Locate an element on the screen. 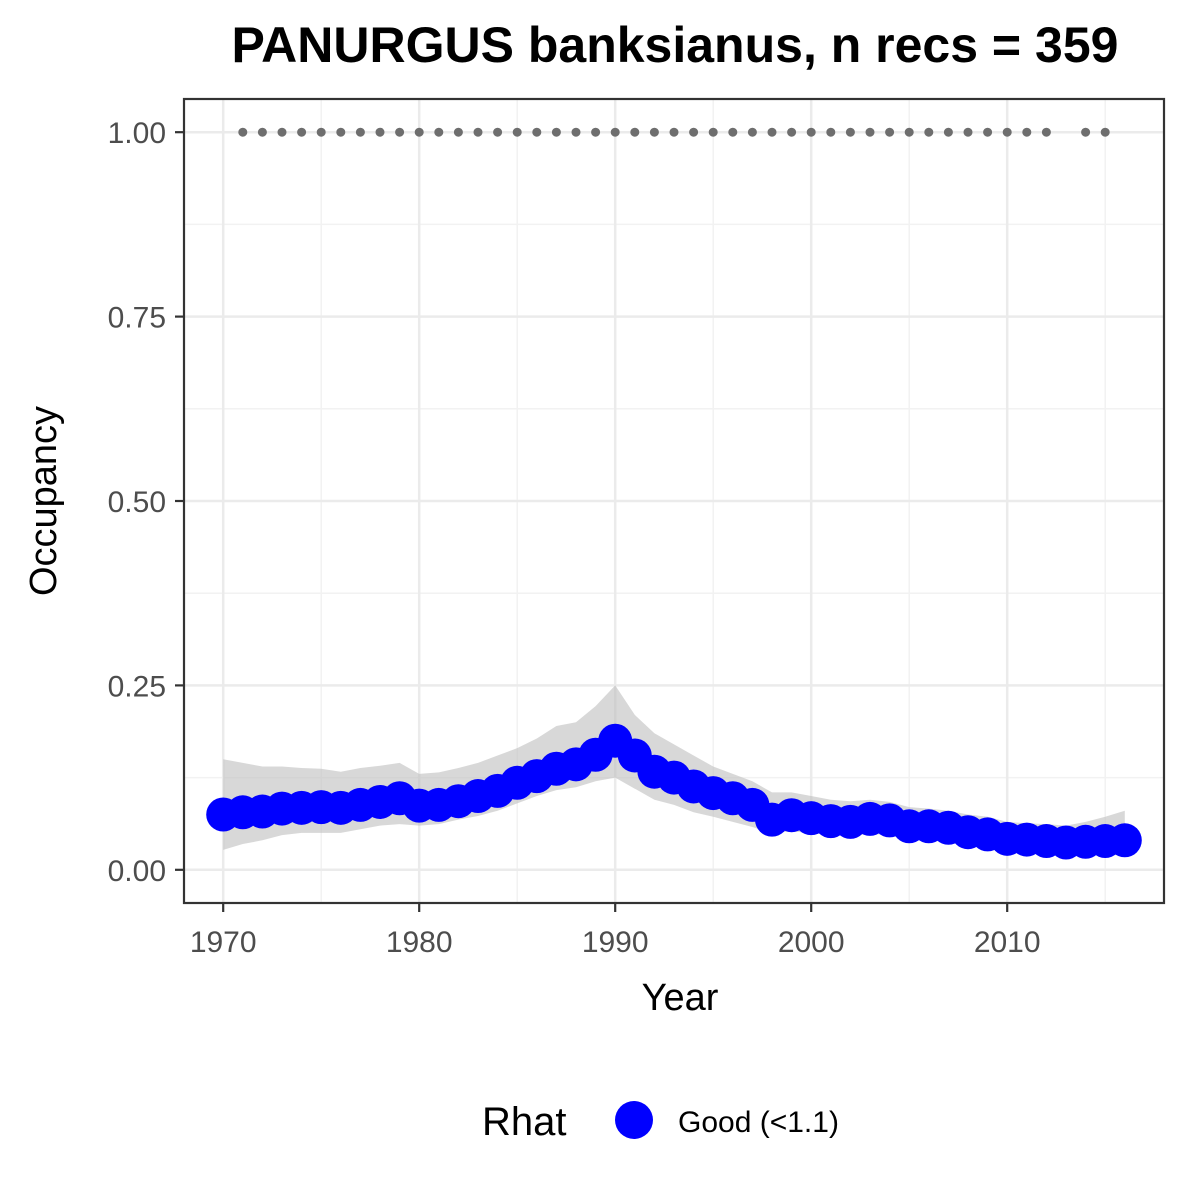 The image size is (1200, 1200). legend-key-good is located at coordinates (634, 1120).